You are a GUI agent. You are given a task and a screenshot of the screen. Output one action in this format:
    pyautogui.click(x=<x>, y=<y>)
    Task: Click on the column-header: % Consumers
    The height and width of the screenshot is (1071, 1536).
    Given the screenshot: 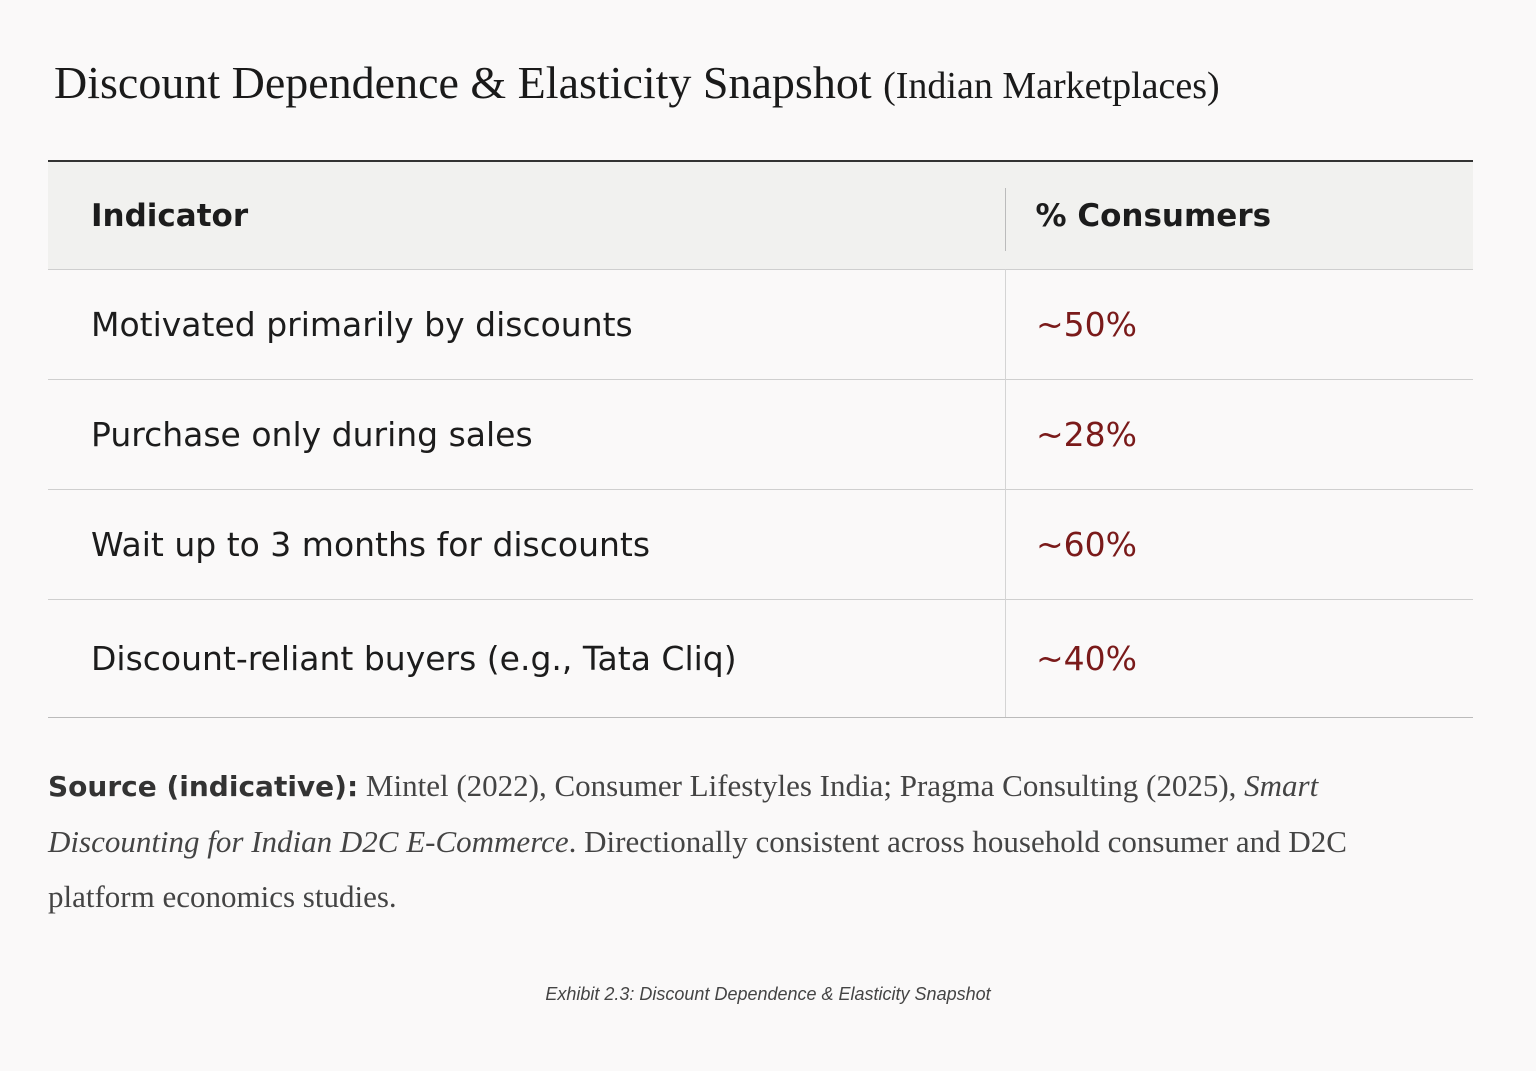 What is the action you would take?
    pyautogui.click(x=1153, y=215)
    